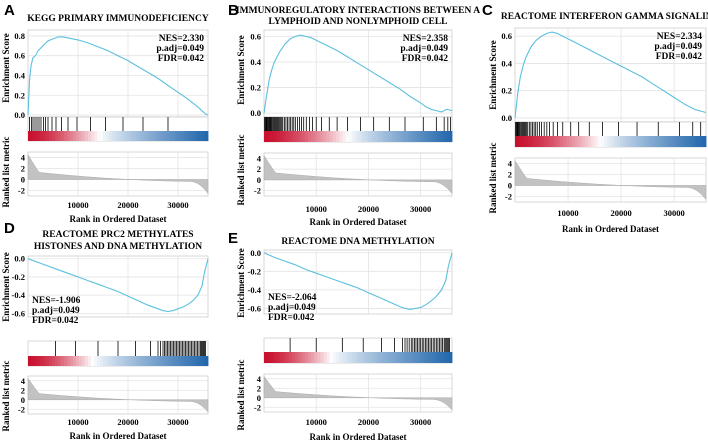 This screenshot has width=708, height=447. Describe the element at coordinates (56, 301) in the screenshot. I see `stat-label: NES=-1.906` at that location.